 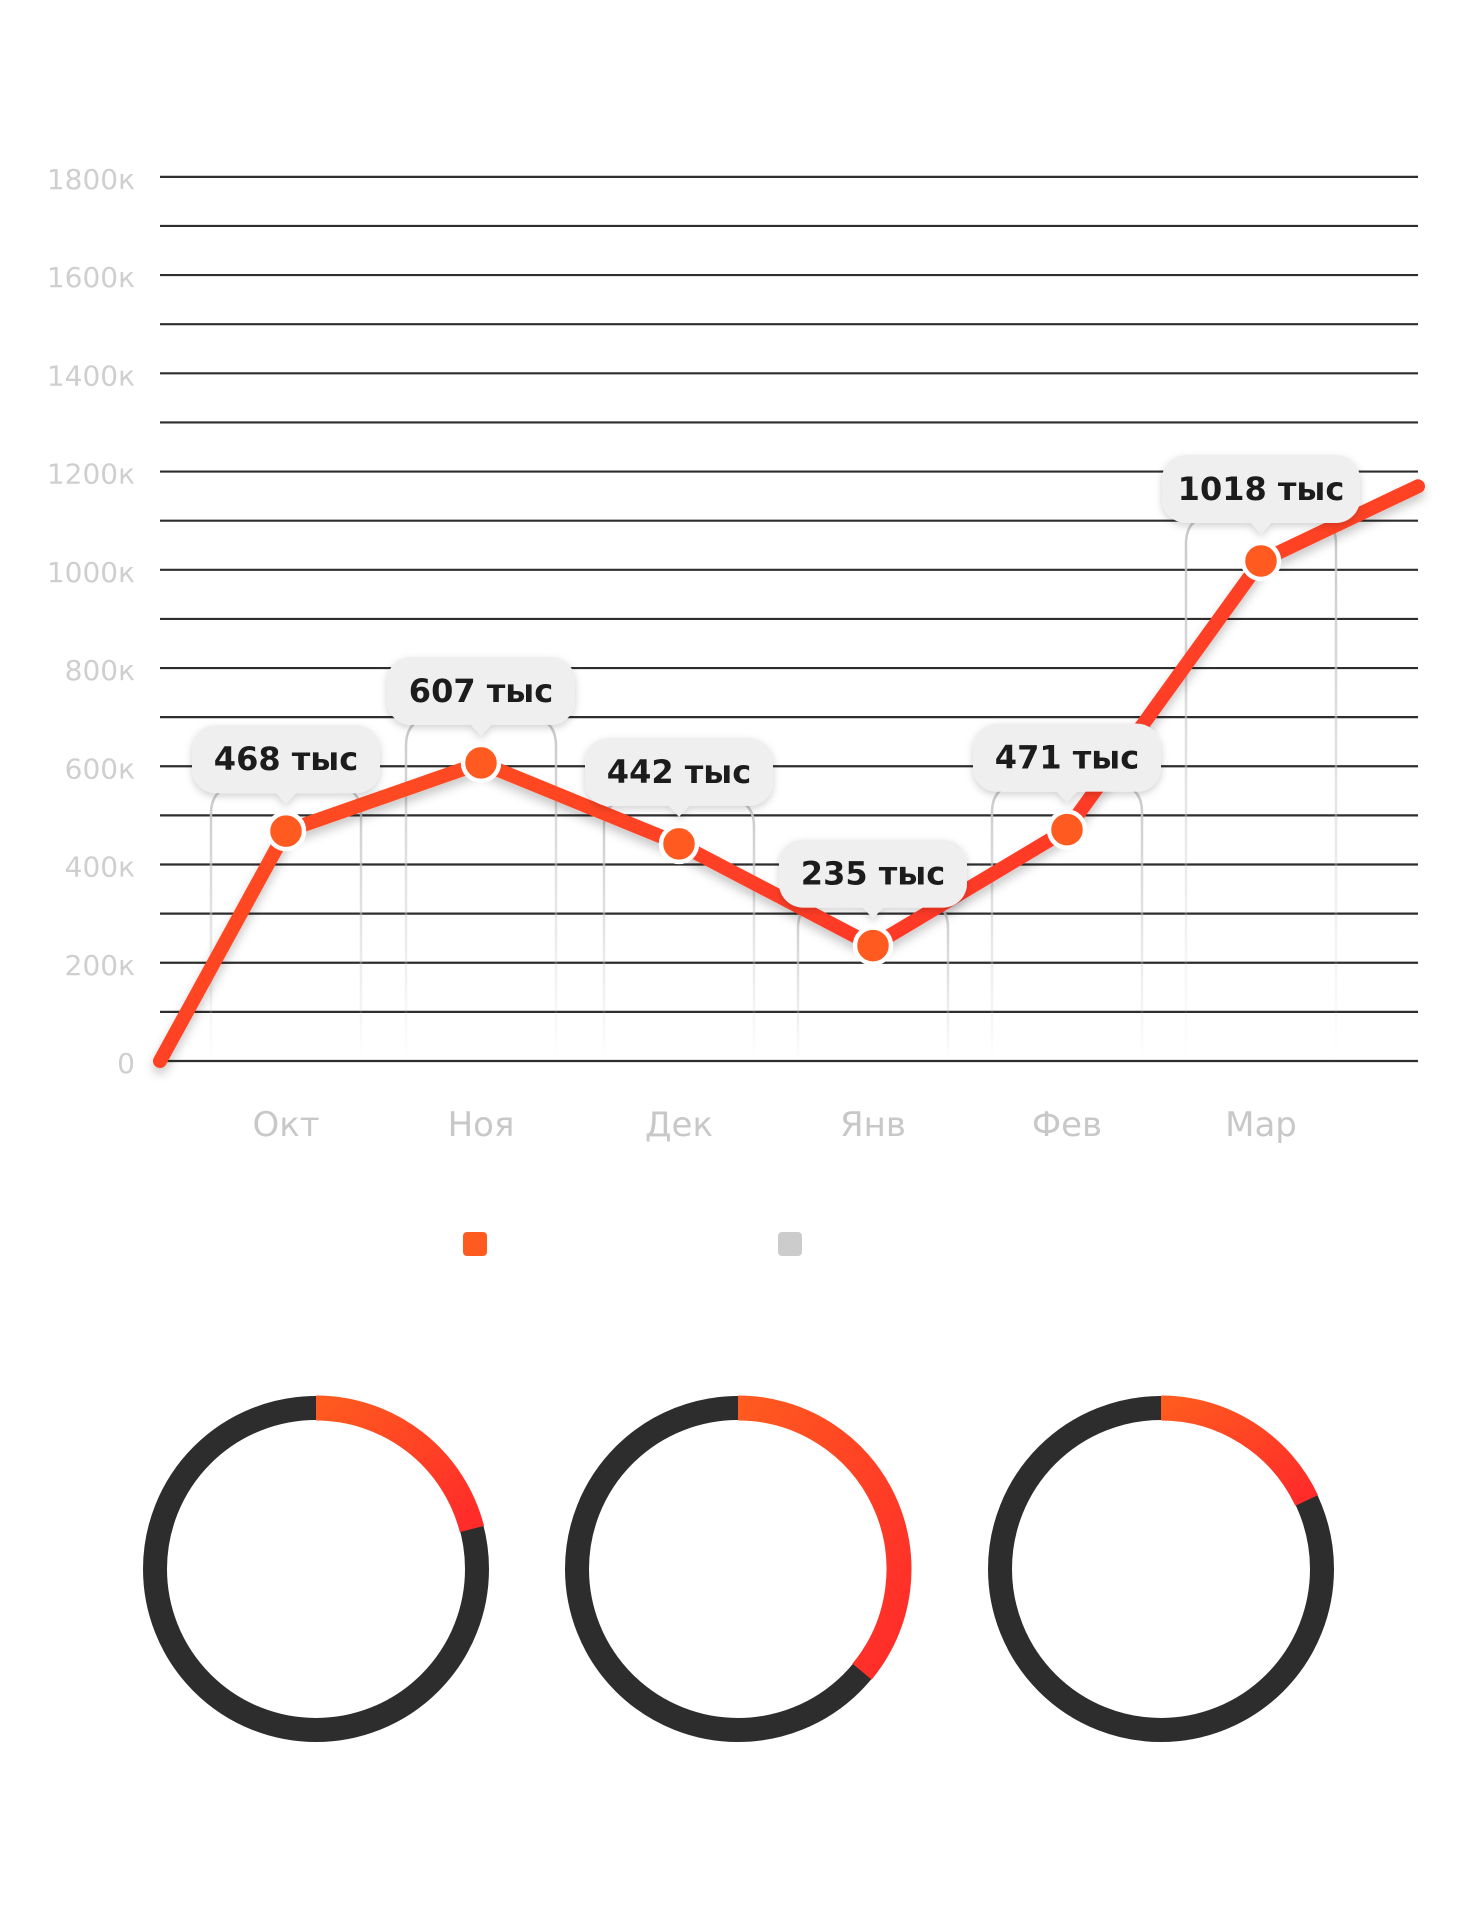 What do you see at coordinates (632, 1244) in the screenshot?
I see `legend` at bounding box center [632, 1244].